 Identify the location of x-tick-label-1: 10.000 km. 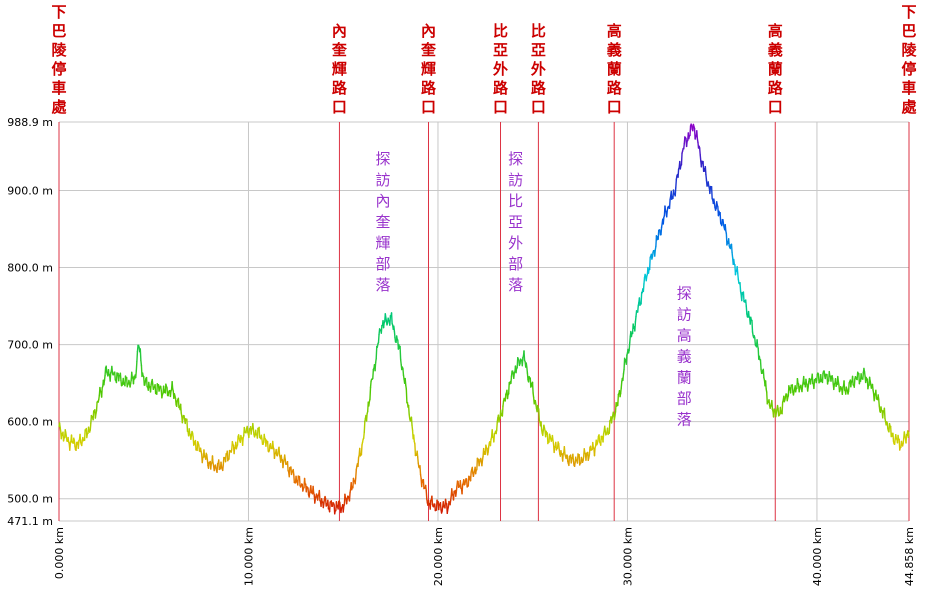
(248, 556).